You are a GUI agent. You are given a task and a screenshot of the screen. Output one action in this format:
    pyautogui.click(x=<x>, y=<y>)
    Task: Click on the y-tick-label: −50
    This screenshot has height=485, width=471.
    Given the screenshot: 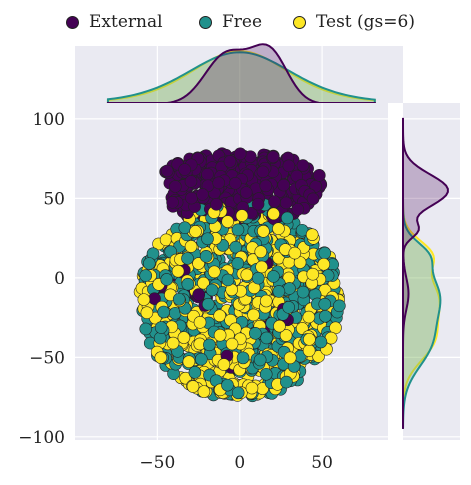 What is the action you would take?
    pyautogui.click(x=47, y=358)
    